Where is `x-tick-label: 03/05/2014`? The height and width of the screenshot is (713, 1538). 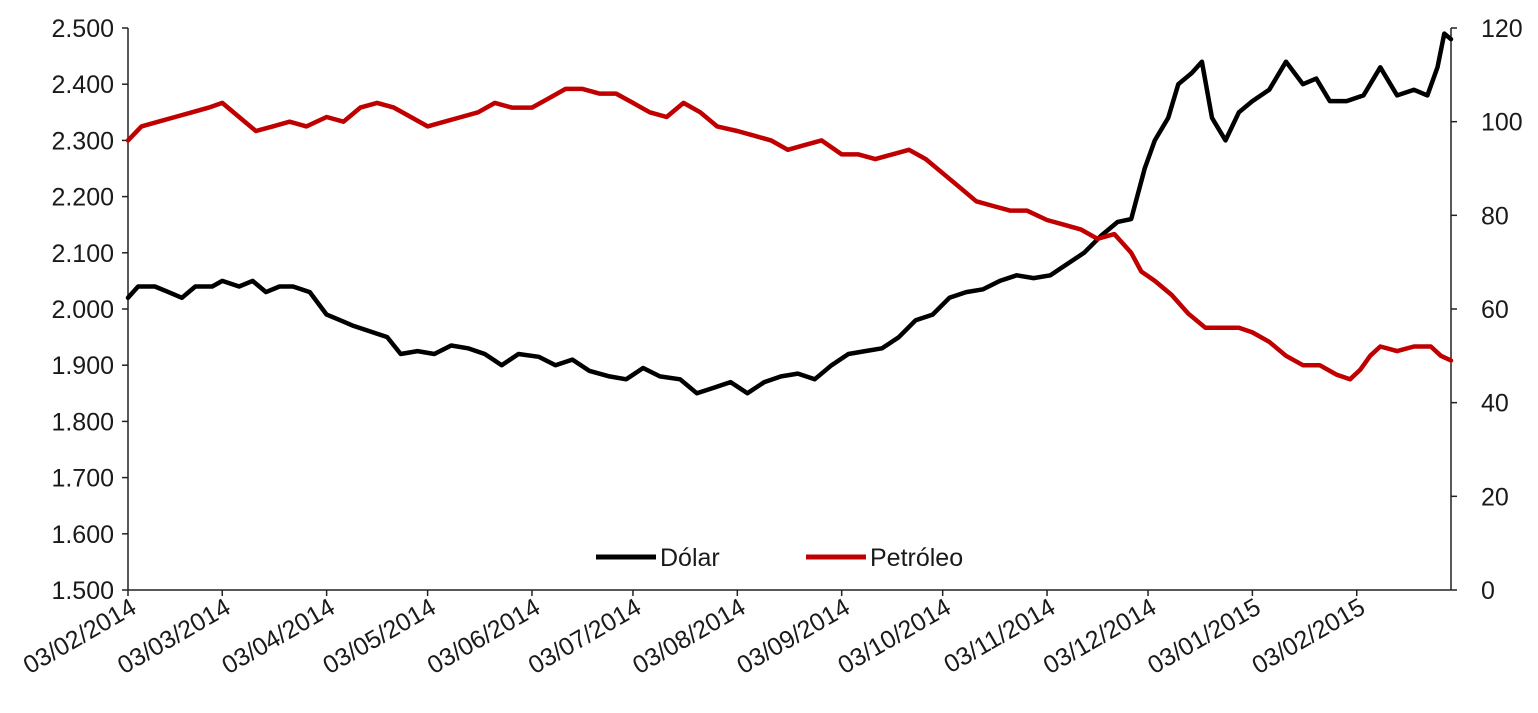
x-tick-label: 03/05/2014 is located at coordinates (379, 636).